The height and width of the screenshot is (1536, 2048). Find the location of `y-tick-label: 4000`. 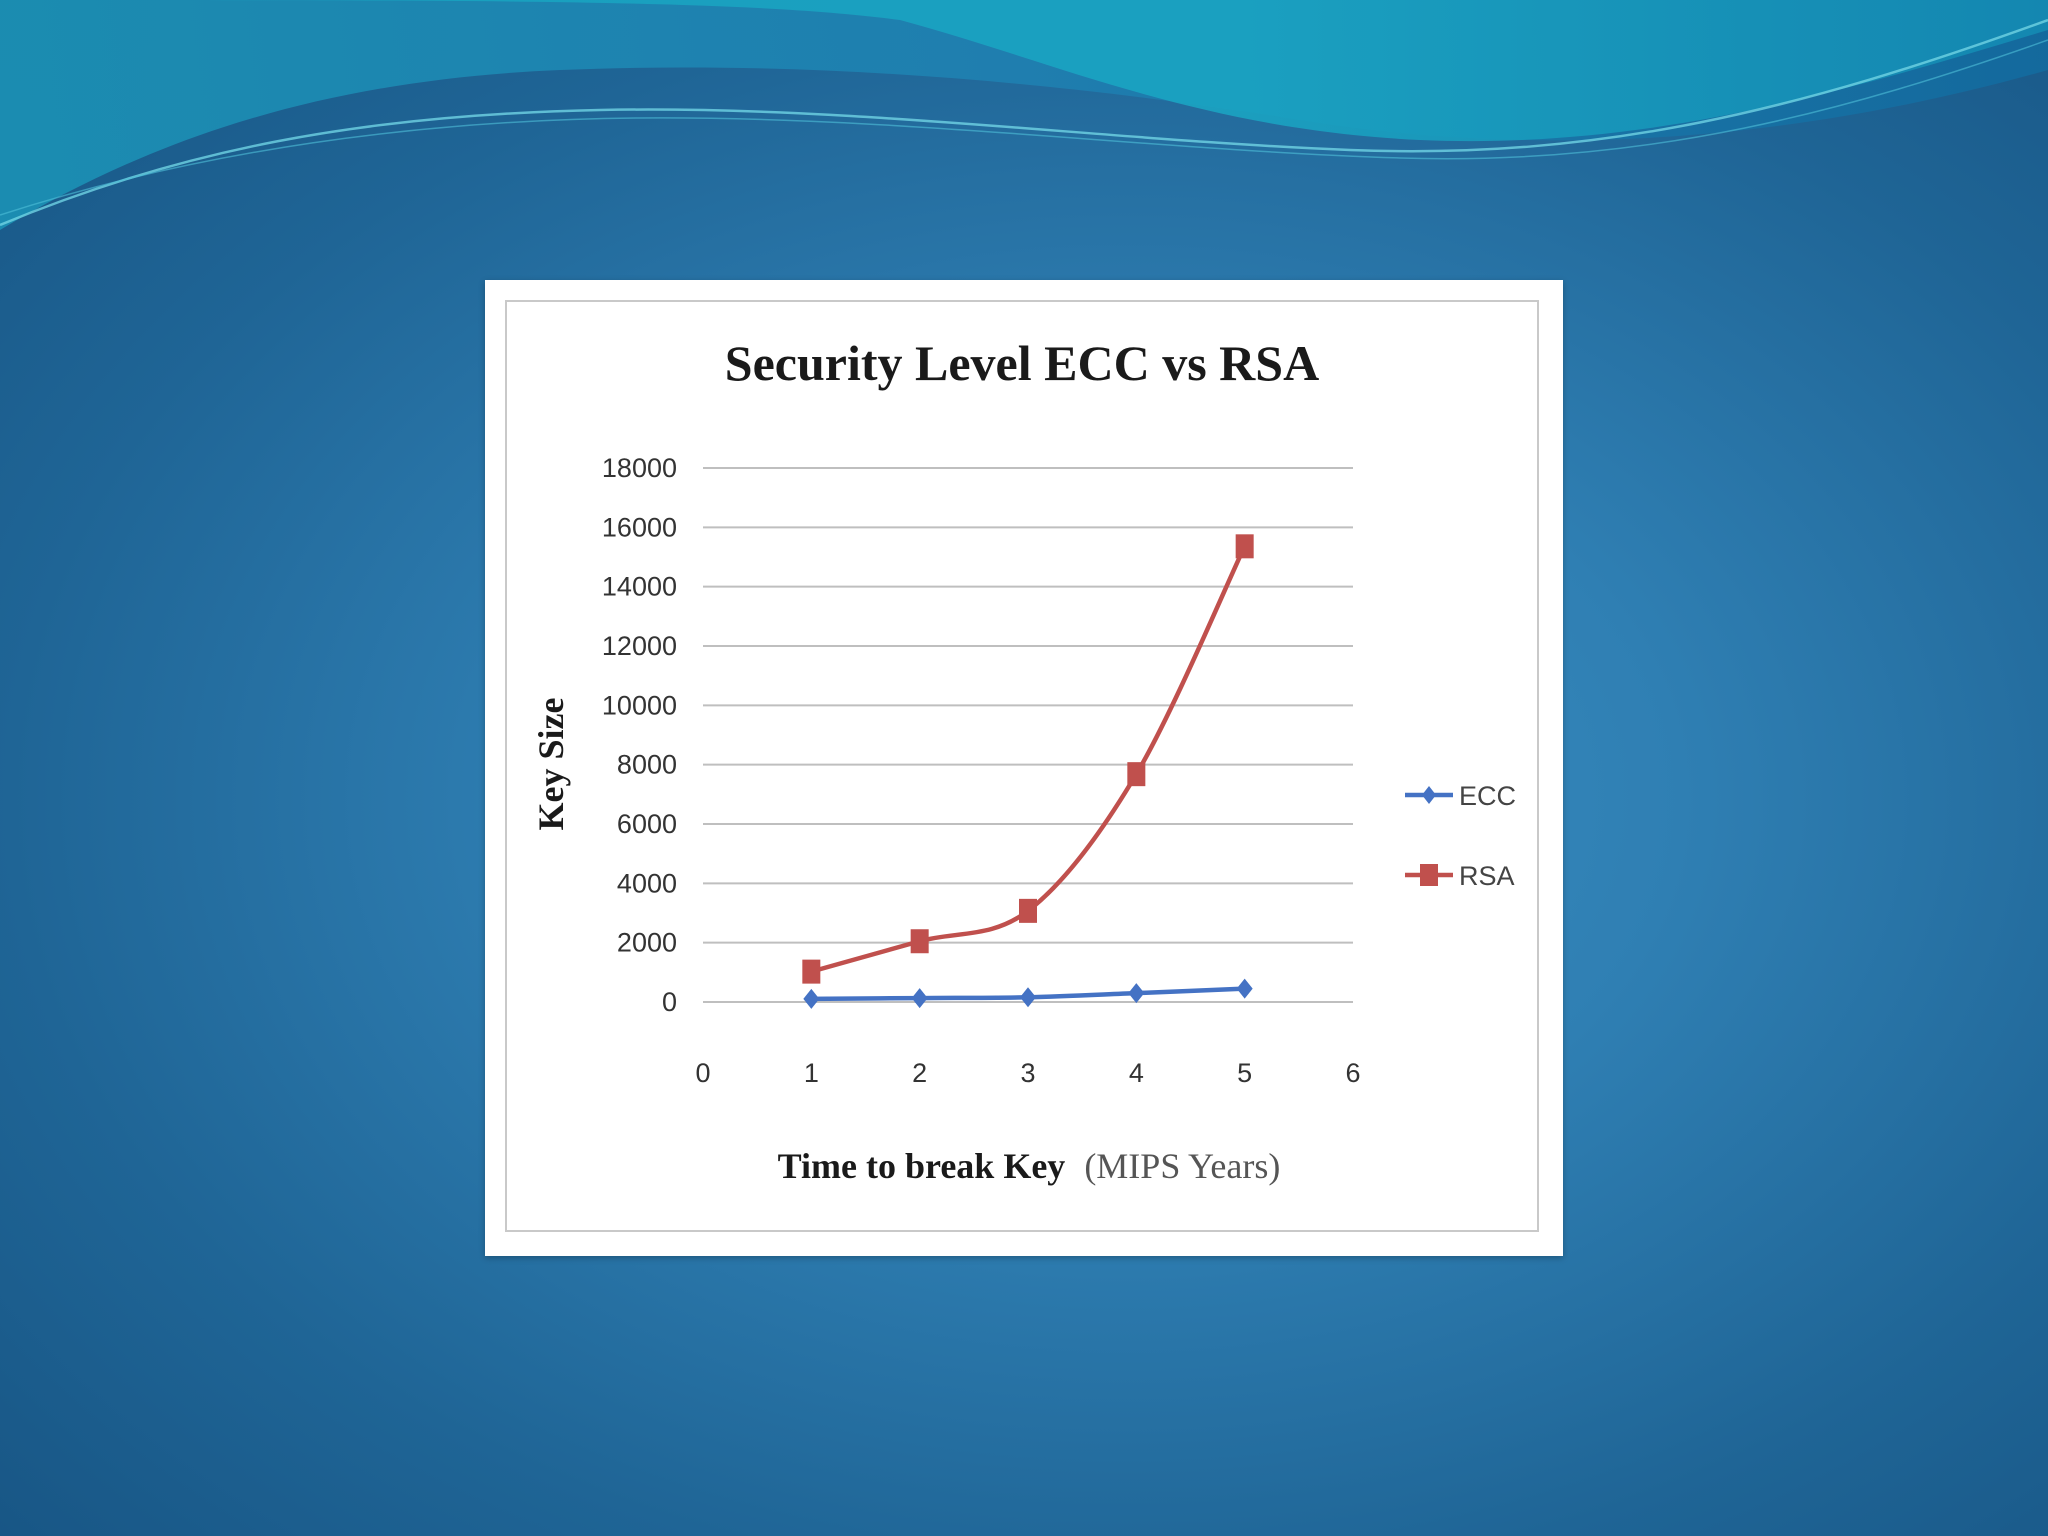

y-tick-label: 4000 is located at coordinates (647, 883).